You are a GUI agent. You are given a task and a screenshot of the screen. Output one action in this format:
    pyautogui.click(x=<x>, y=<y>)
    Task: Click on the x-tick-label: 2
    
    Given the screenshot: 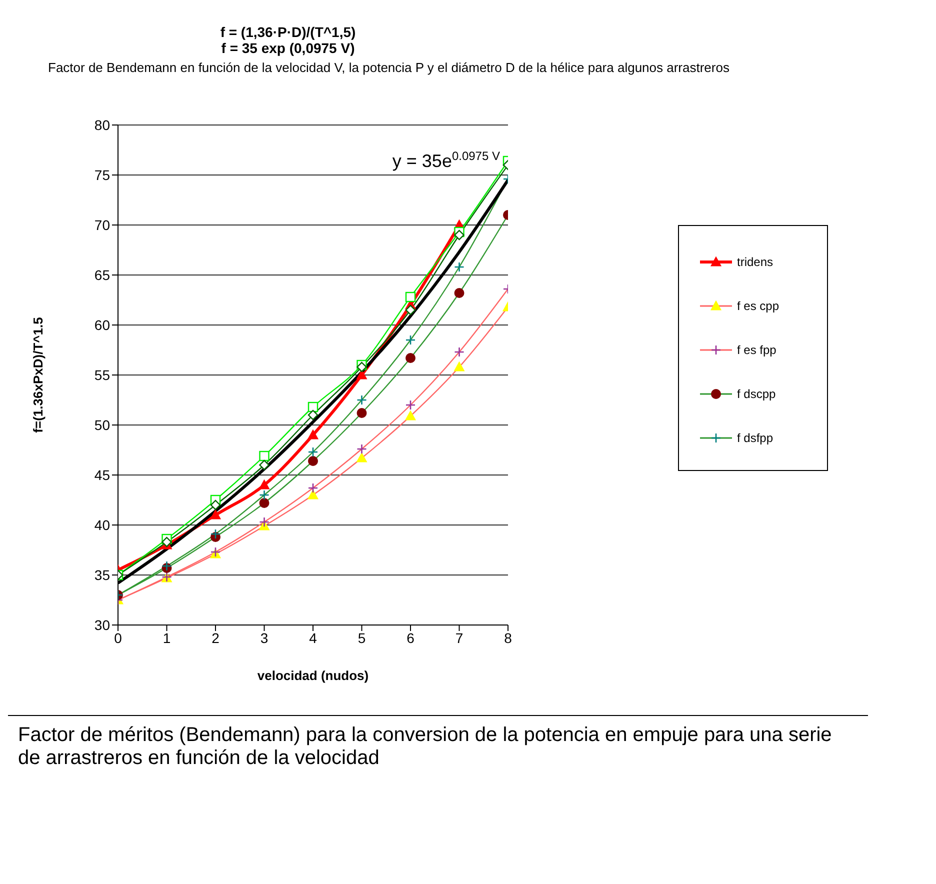 What is the action you would take?
    pyautogui.click(x=216, y=638)
    